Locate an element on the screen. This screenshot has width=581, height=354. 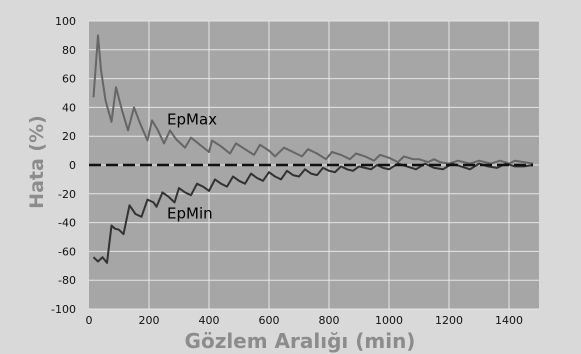
y-tick-label: -40 is located at coordinates (67, 223).